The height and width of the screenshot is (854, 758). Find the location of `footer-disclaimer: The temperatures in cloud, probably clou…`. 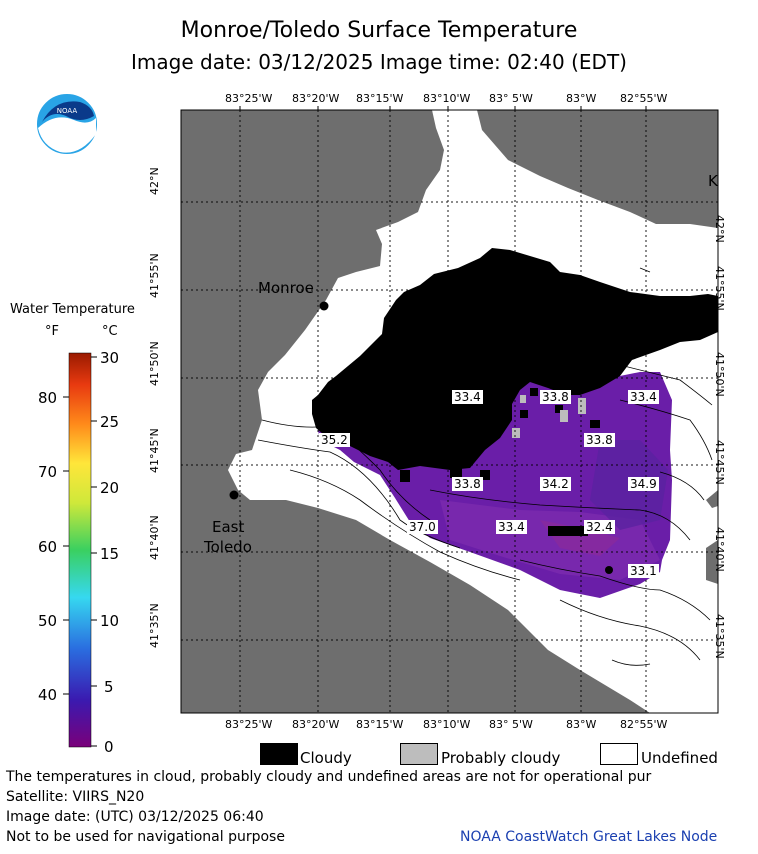

footer-disclaimer: The temperatures in cloud, probably clou… is located at coordinates (329, 777).